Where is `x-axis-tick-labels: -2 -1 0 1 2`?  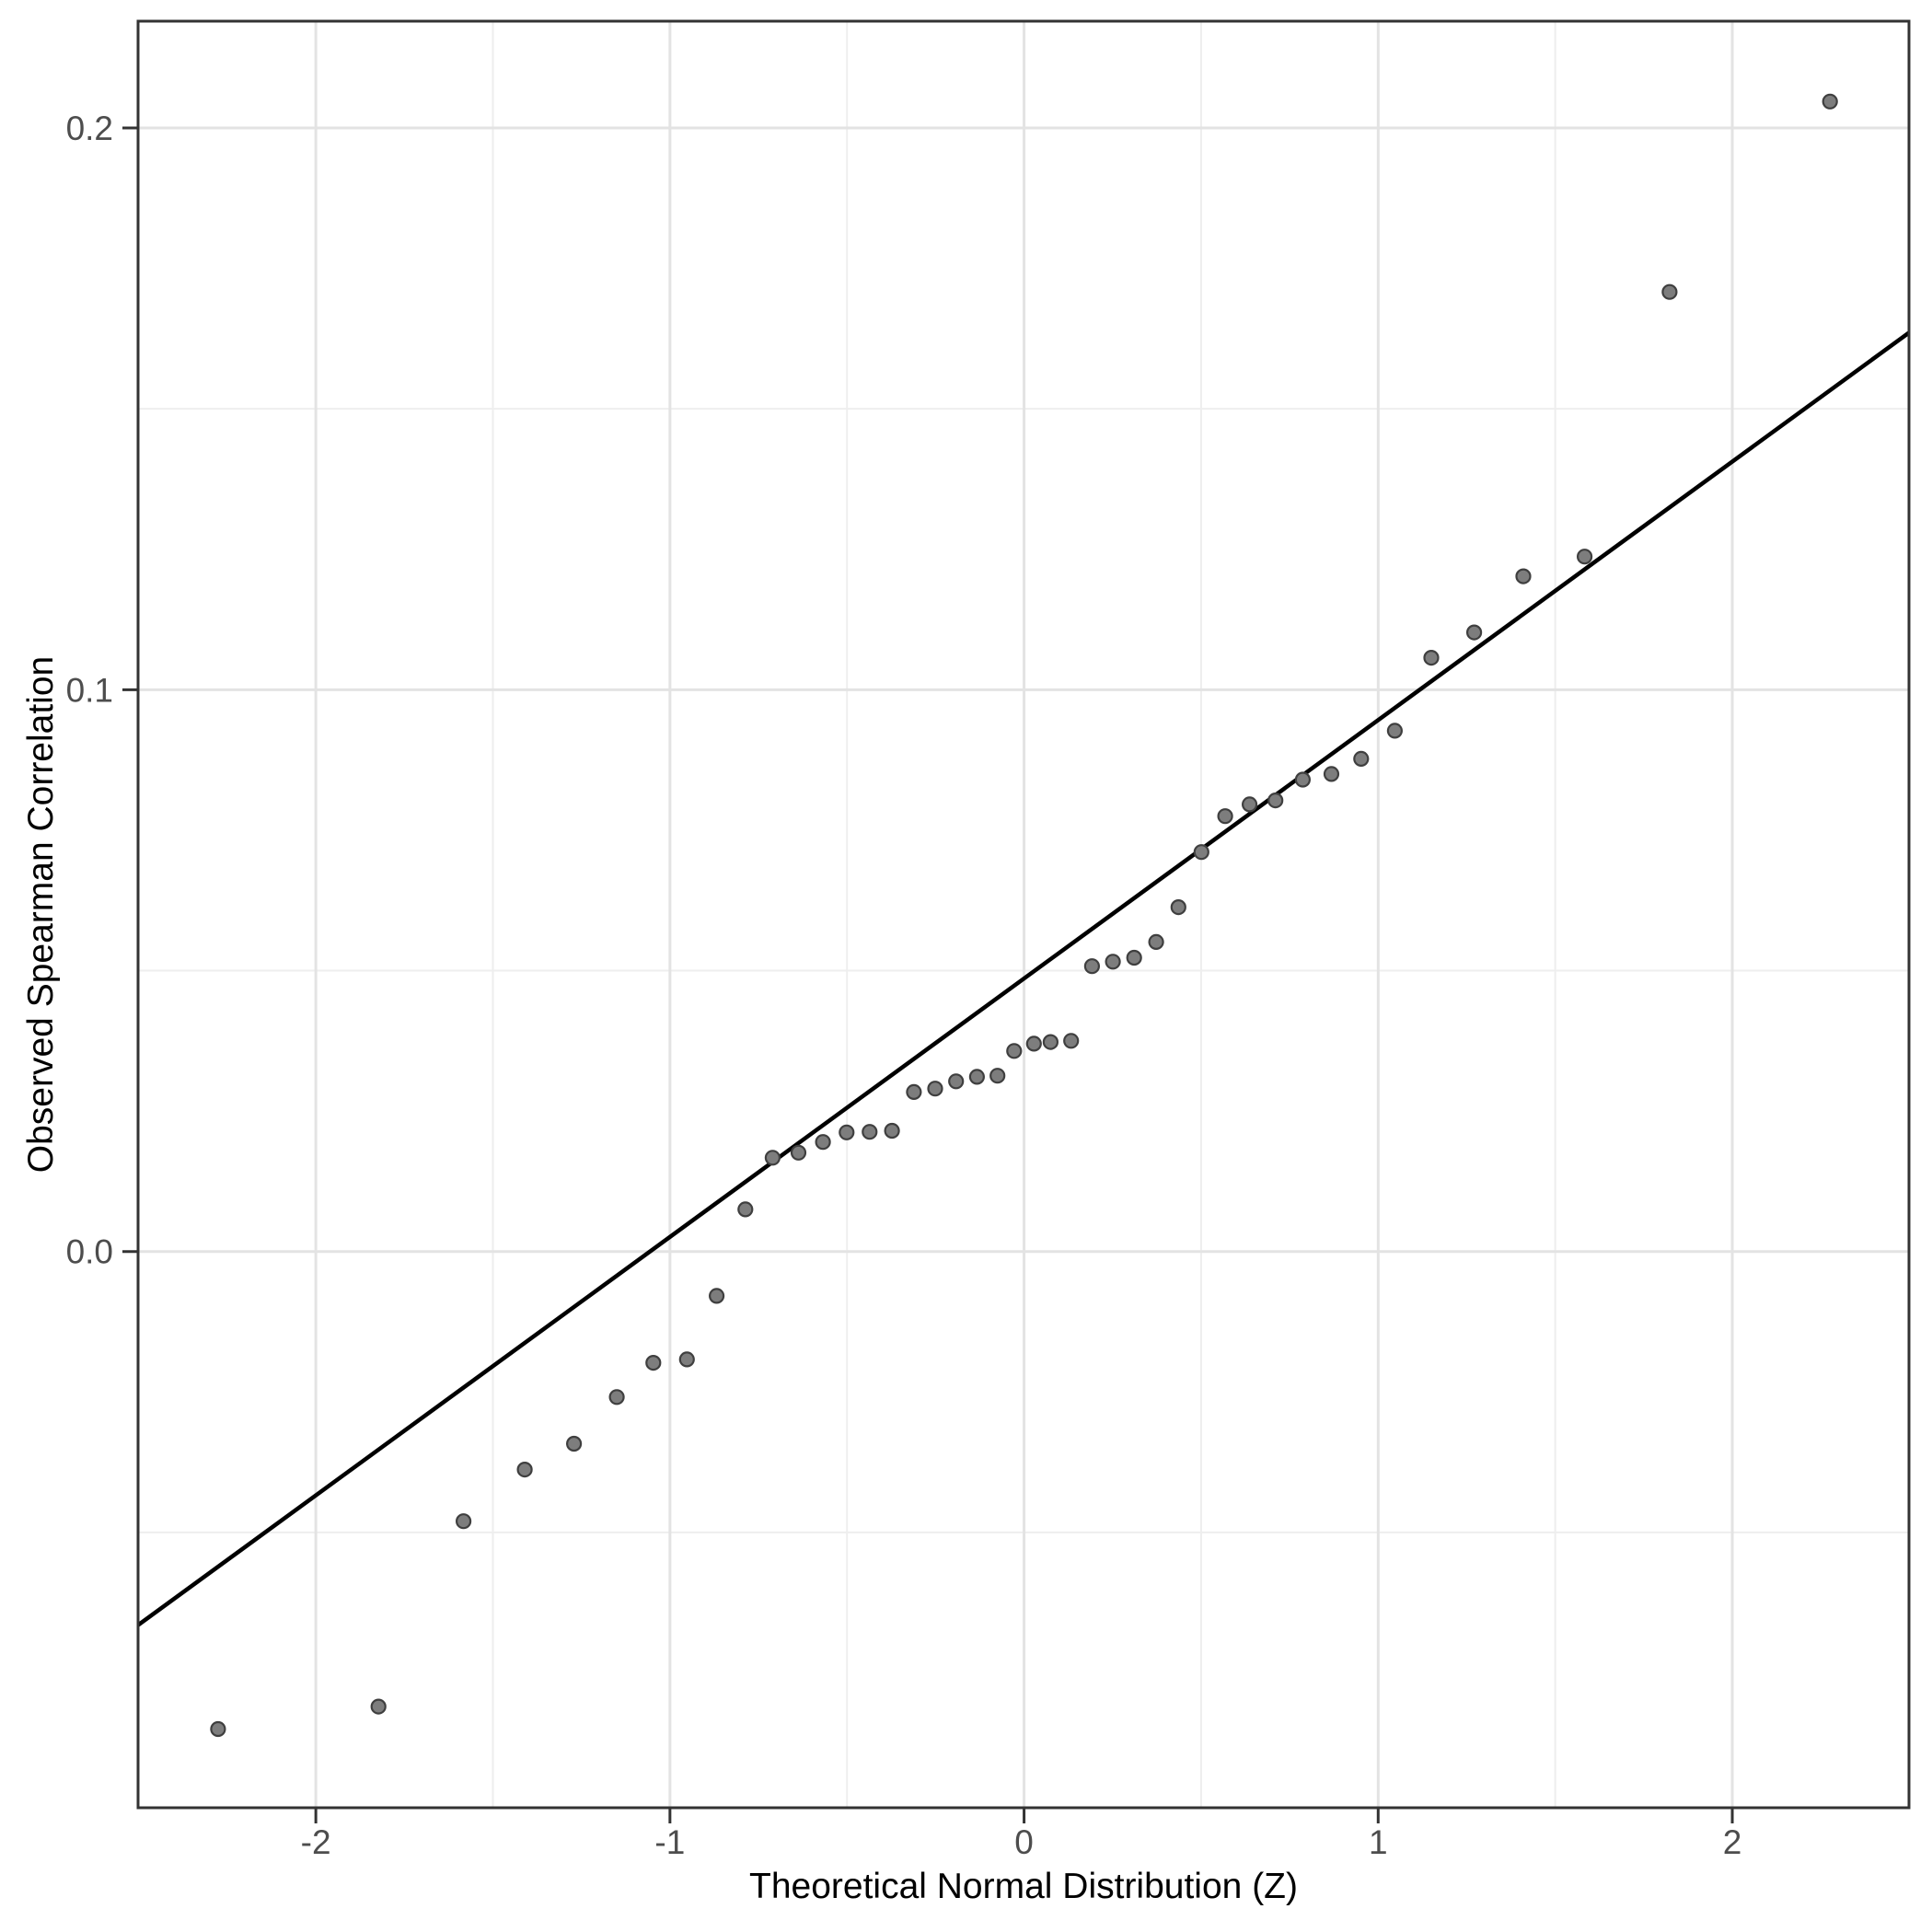
x-axis-tick-labels: -2 -1 0 1 2 is located at coordinates (1022, 1842).